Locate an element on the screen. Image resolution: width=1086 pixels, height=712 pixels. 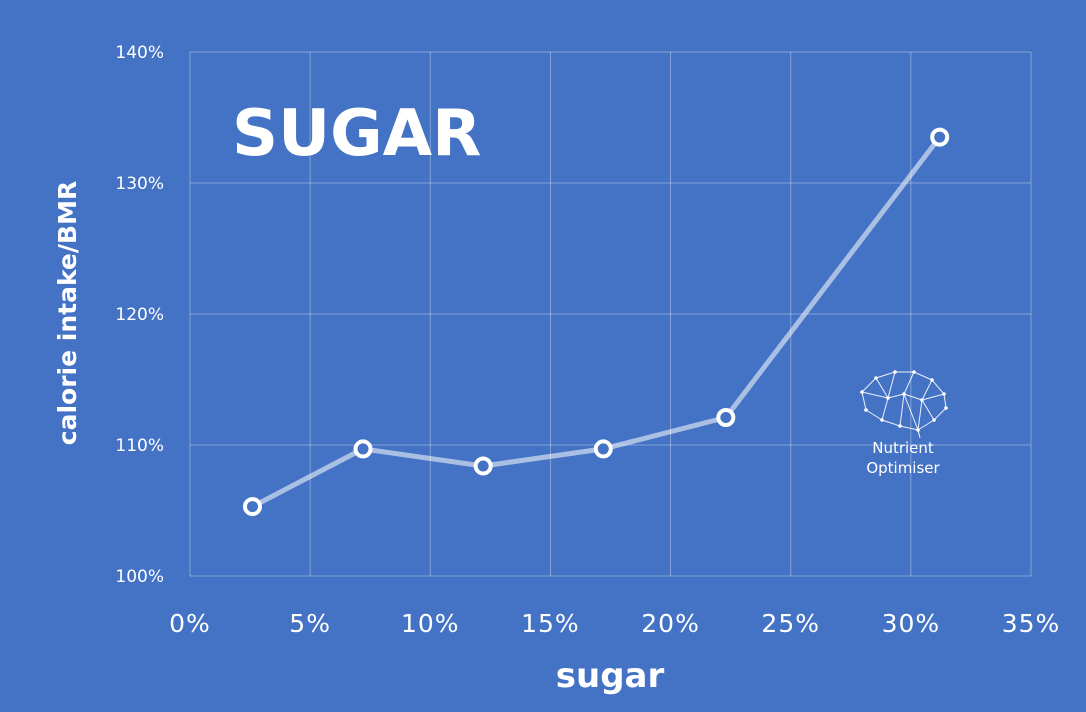
y-tick-label: 110% is located at coordinates (139, 446).